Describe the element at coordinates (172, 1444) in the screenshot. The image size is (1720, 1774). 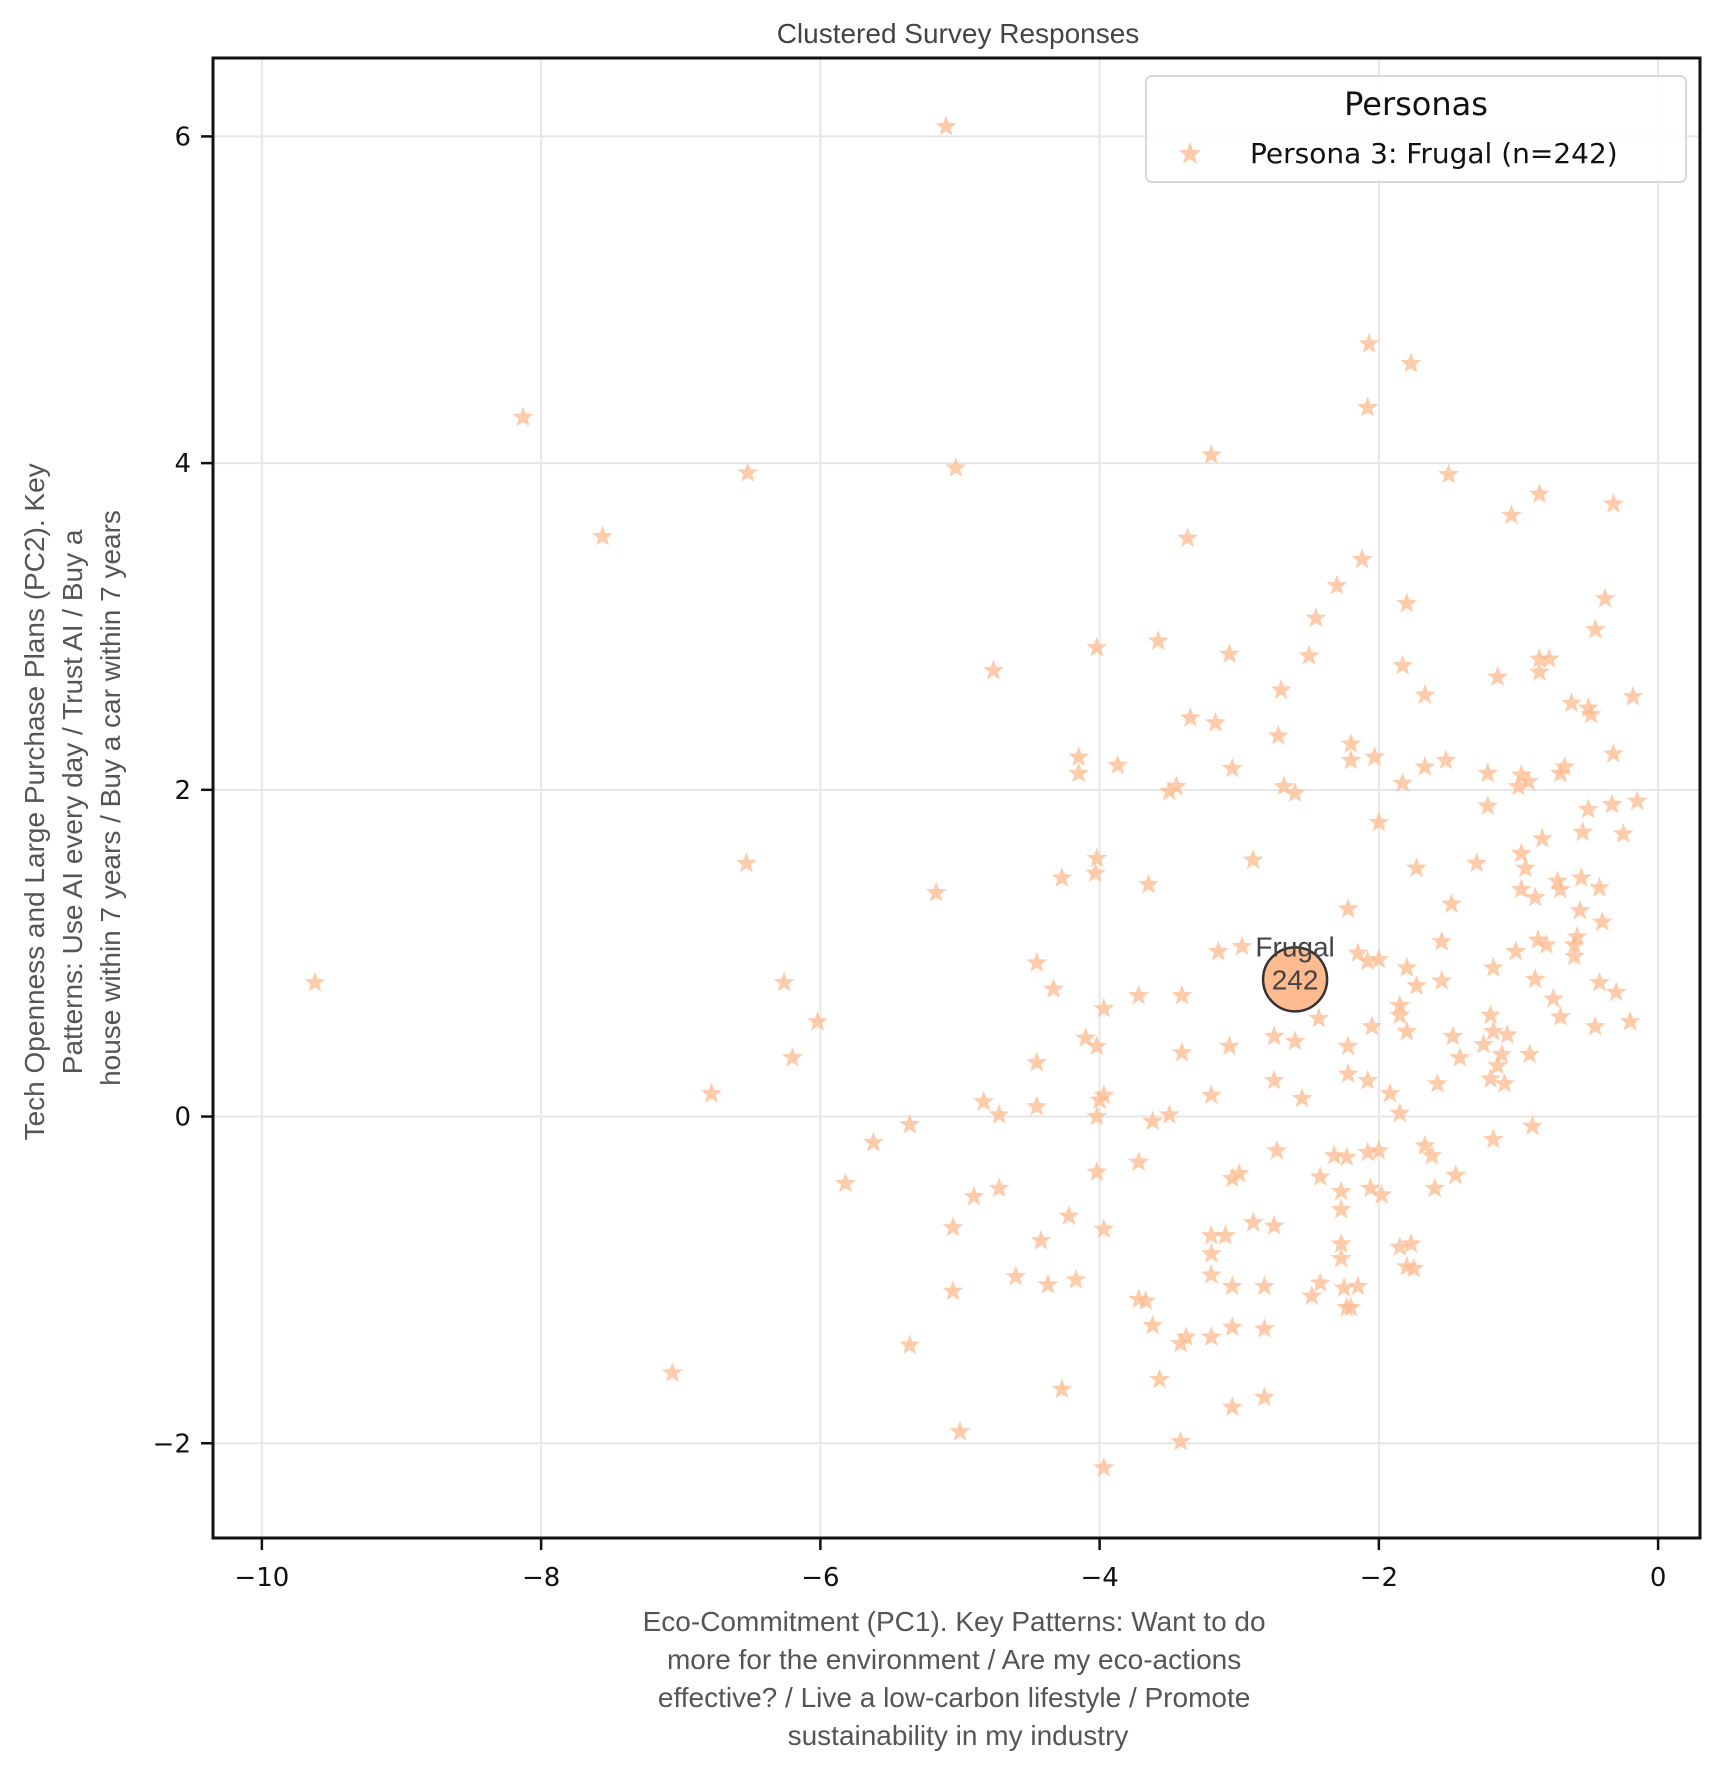
I see `y-tick-label: −2` at that location.